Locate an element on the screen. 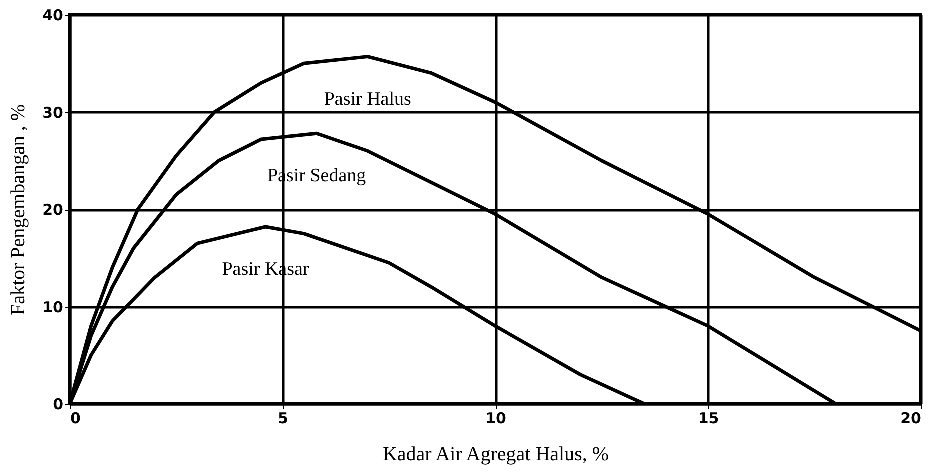 This screenshot has height=472, width=931. x-tick-label: 10 is located at coordinates (496, 419).